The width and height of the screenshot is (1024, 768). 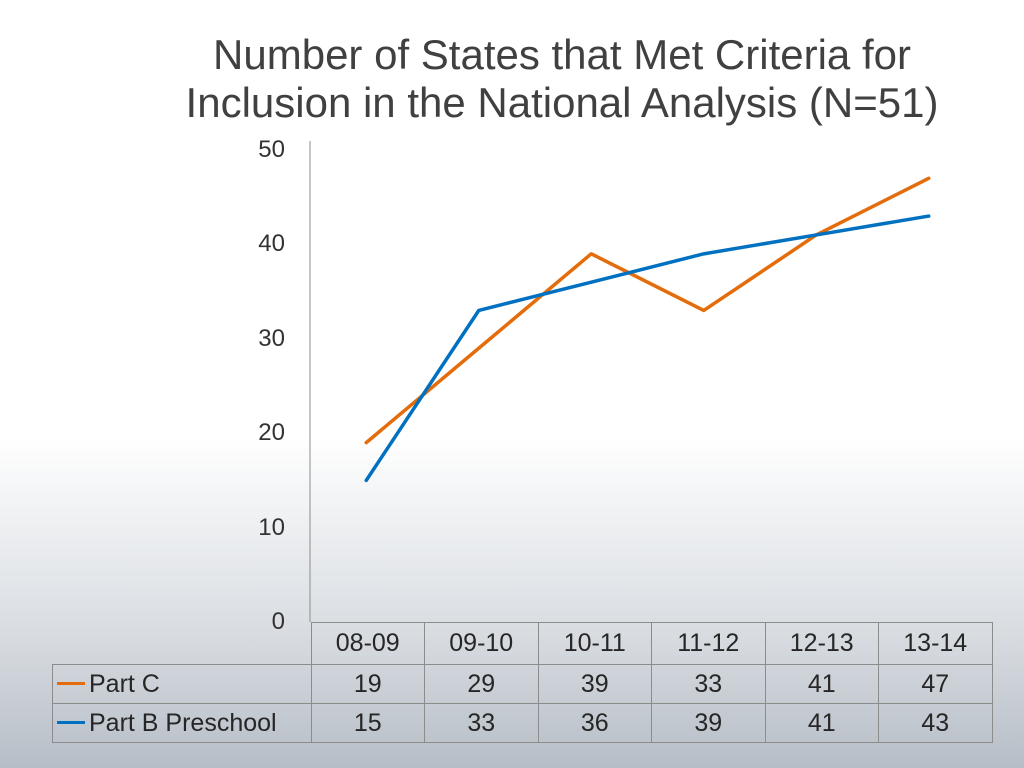 What do you see at coordinates (481, 643) in the screenshot?
I see `category-label: 09-10` at bounding box center [481, 643].